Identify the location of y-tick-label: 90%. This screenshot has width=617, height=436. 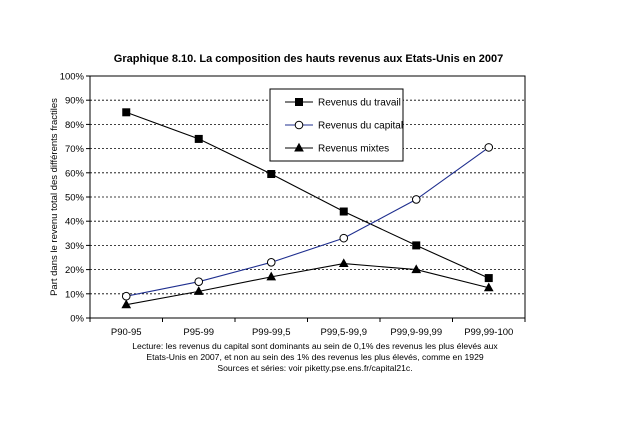
(75, 101).